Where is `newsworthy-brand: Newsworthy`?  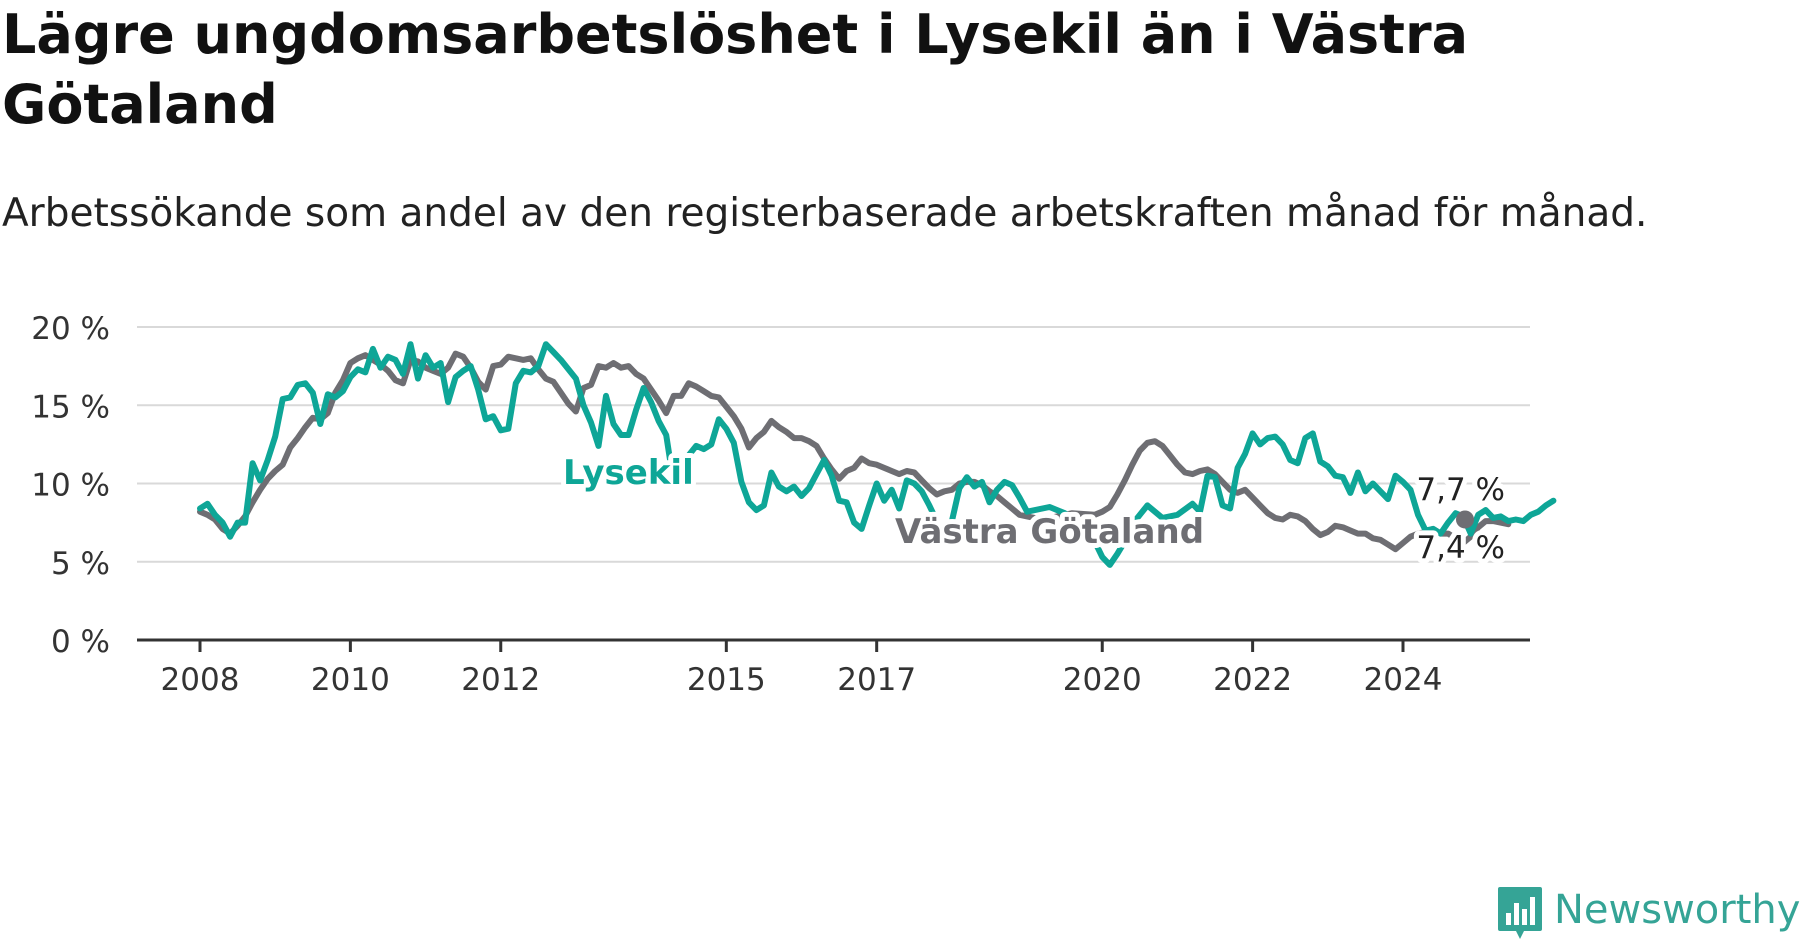 newsworthy-brand: Newsworthy is located at coordinates (1648, 913).